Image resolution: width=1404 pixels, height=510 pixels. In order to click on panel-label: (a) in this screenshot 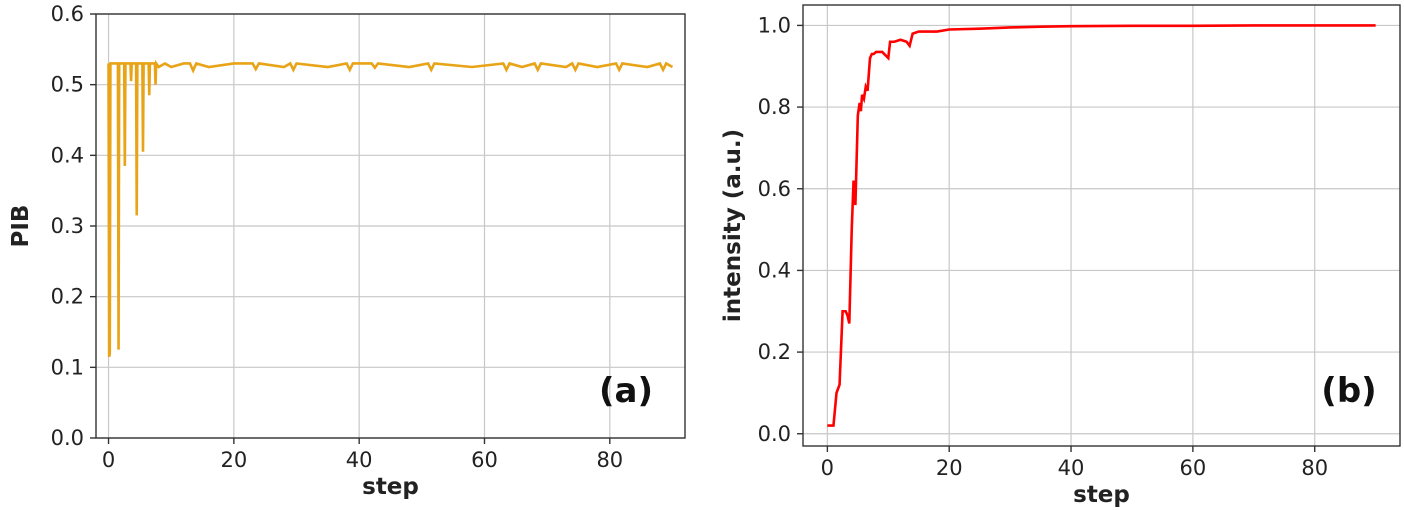, I will do `click(626, 391)`.